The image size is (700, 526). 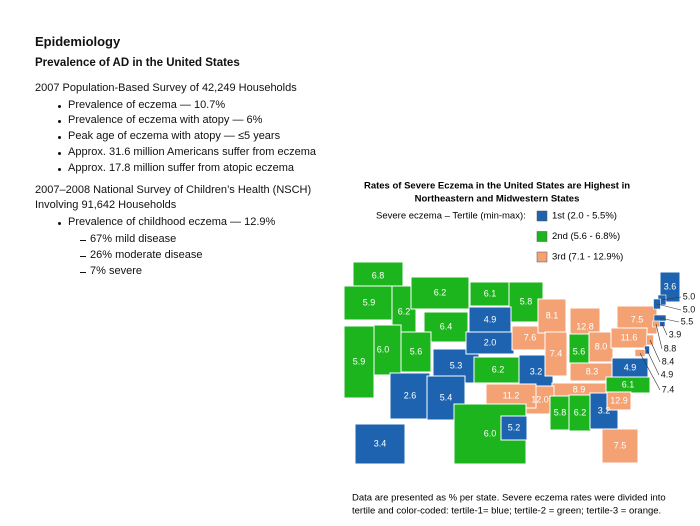 I want to click on state-value: 8.1, so click(x=552, y=315).